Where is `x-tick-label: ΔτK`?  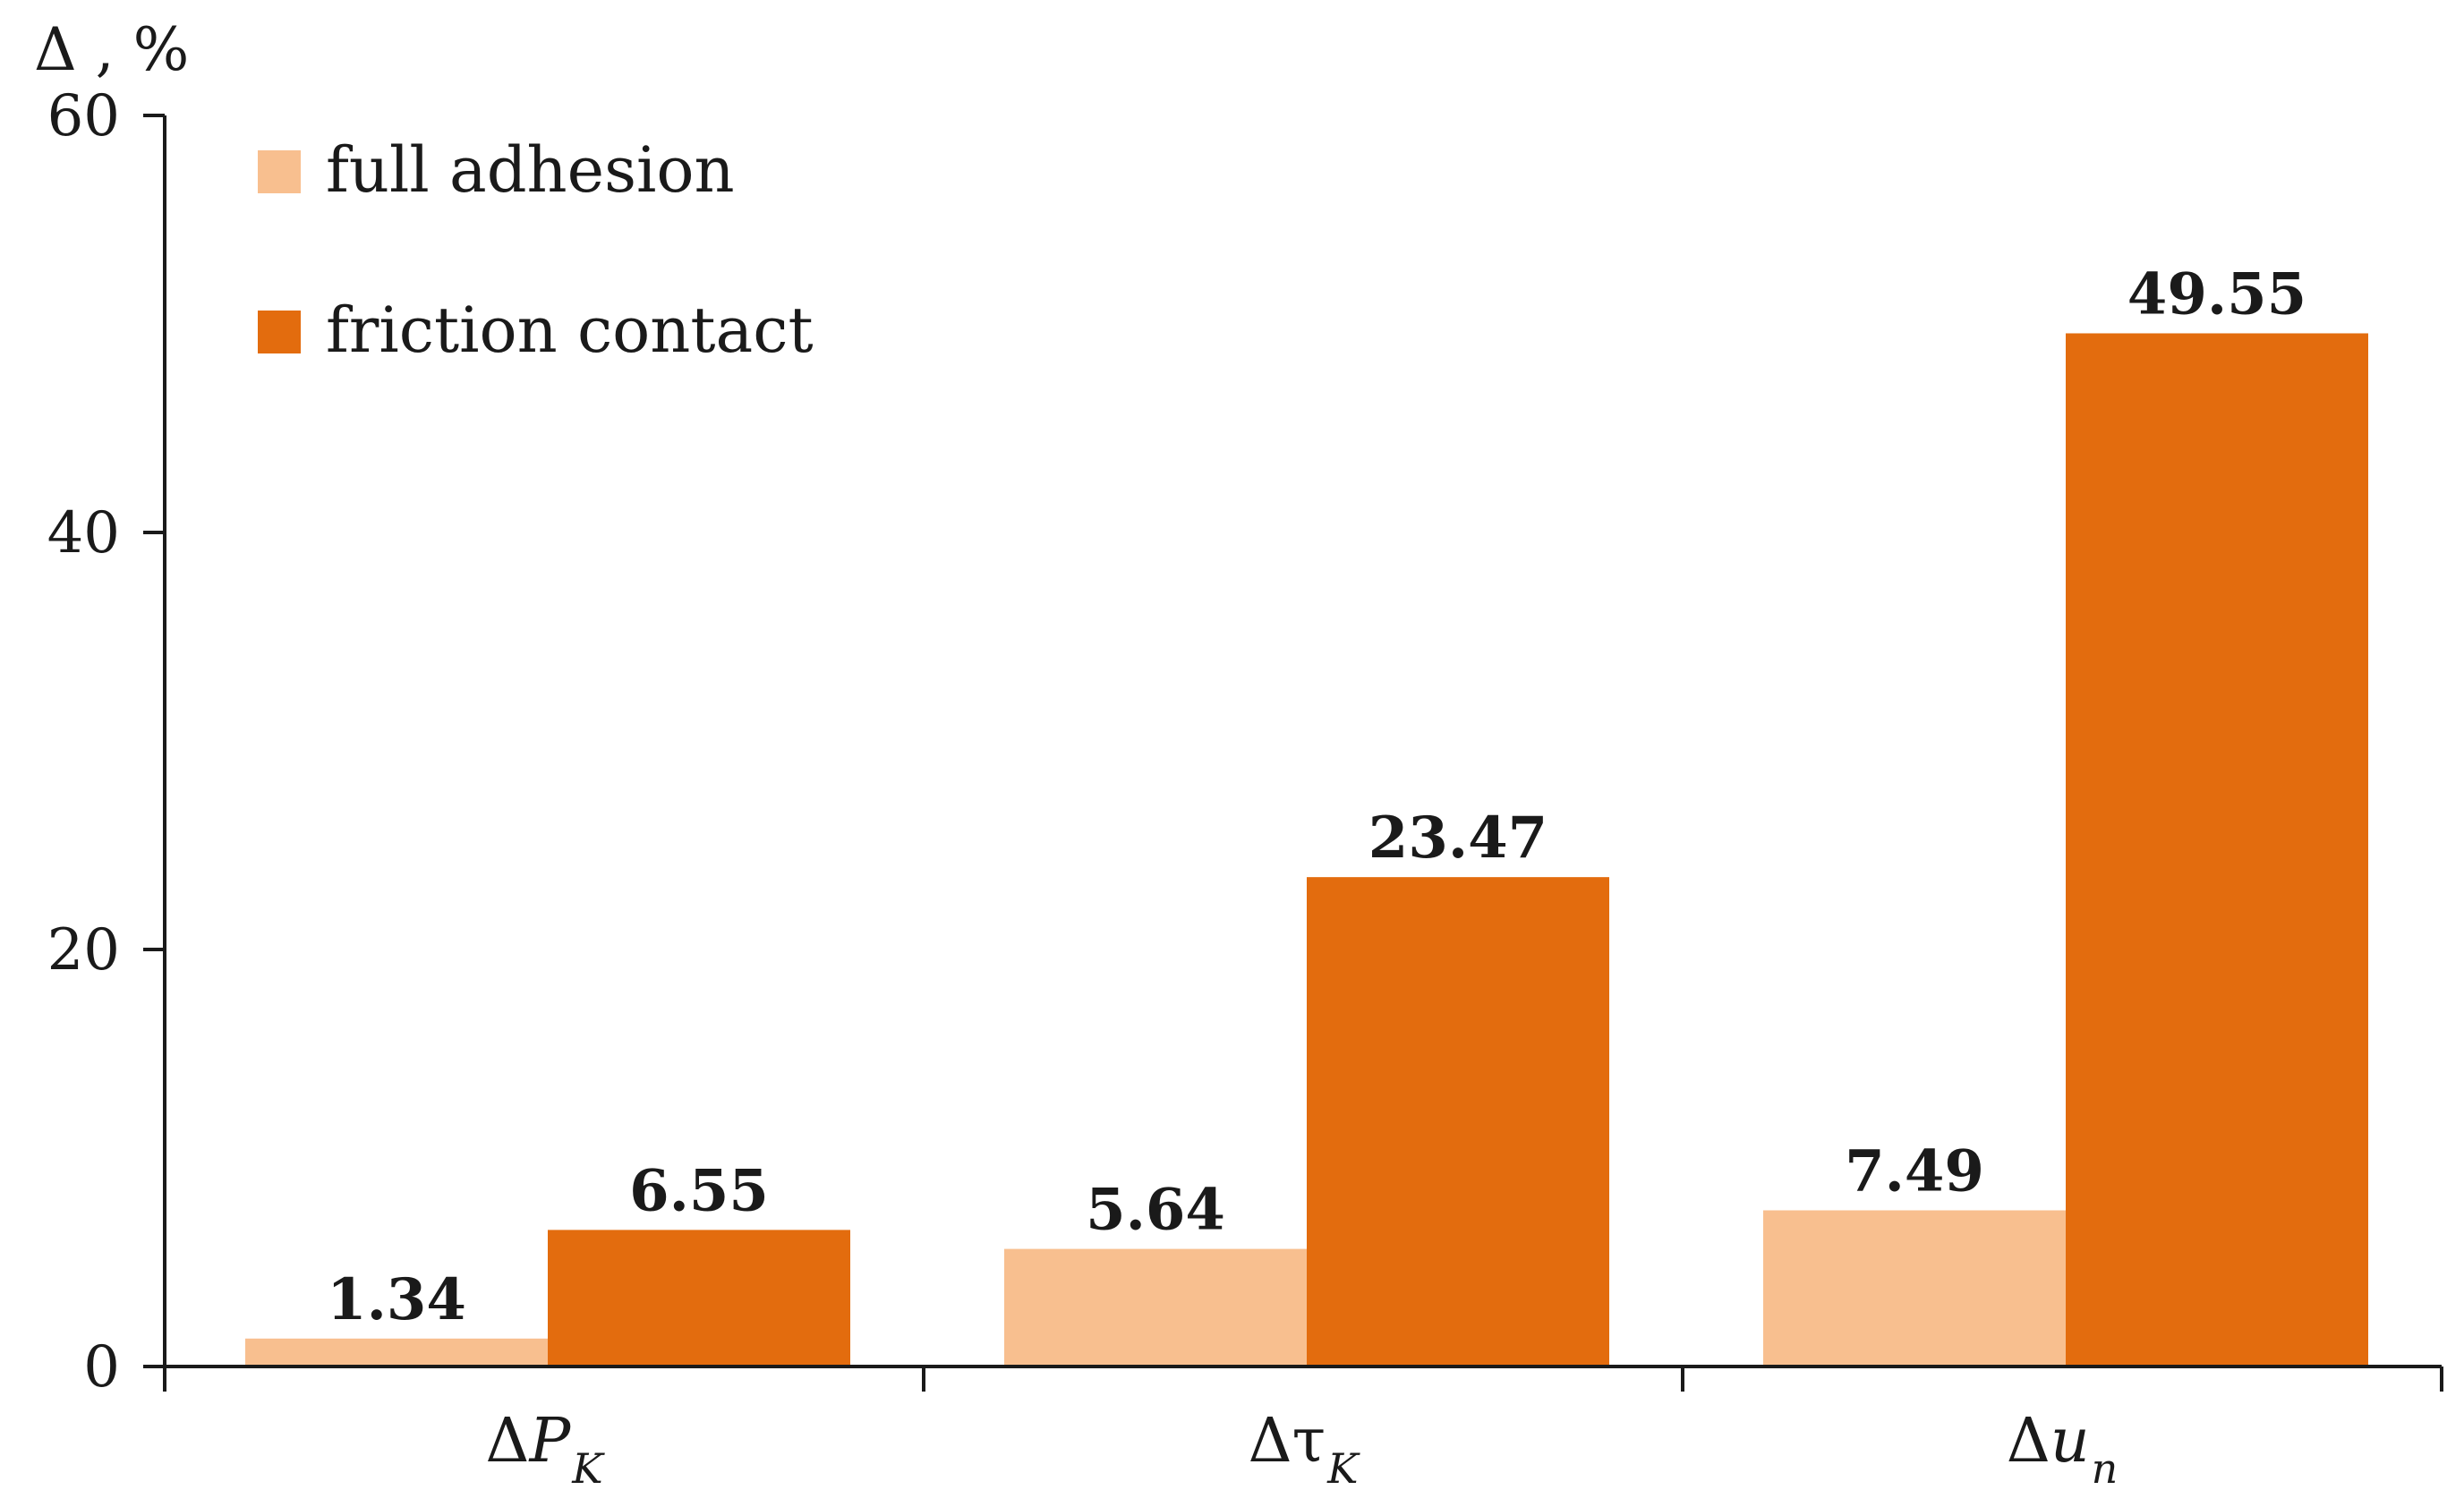
x-tick-label: ΔτK is located at coordinates (1304, 1449).